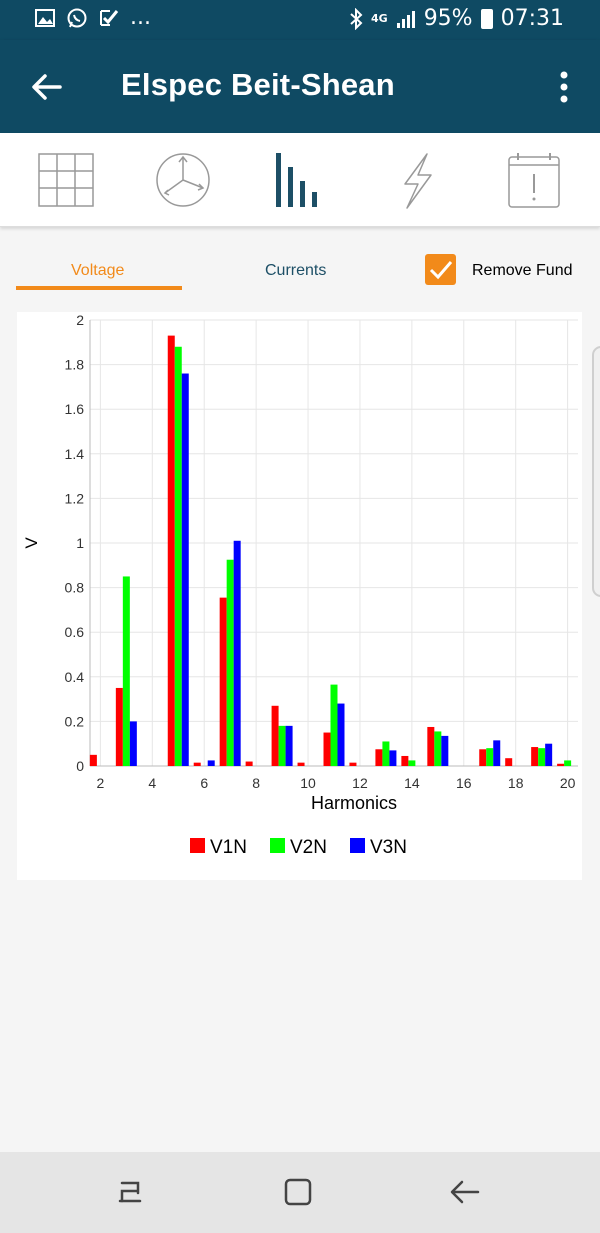 This screenshot has width=600, height=1233. What do you see at coordinates (357, 845) in the screenshot?
I see `legend-swatch-v3n` at bounding box center [357, 845].